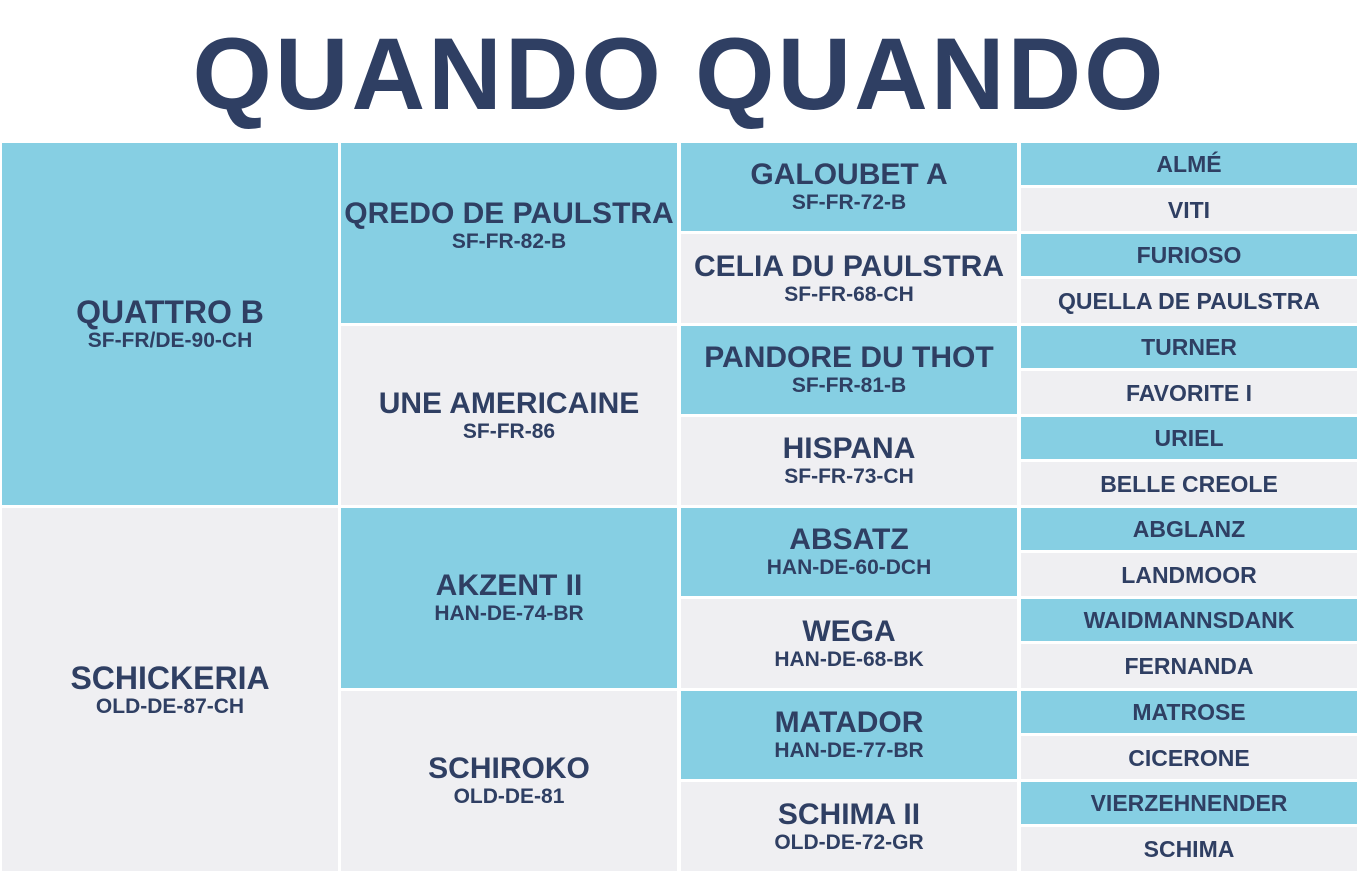 Image resolution: width=1359 pixels, height=874 pixels. I want to click on horse-name: CICERONE, so click(1189, 757).